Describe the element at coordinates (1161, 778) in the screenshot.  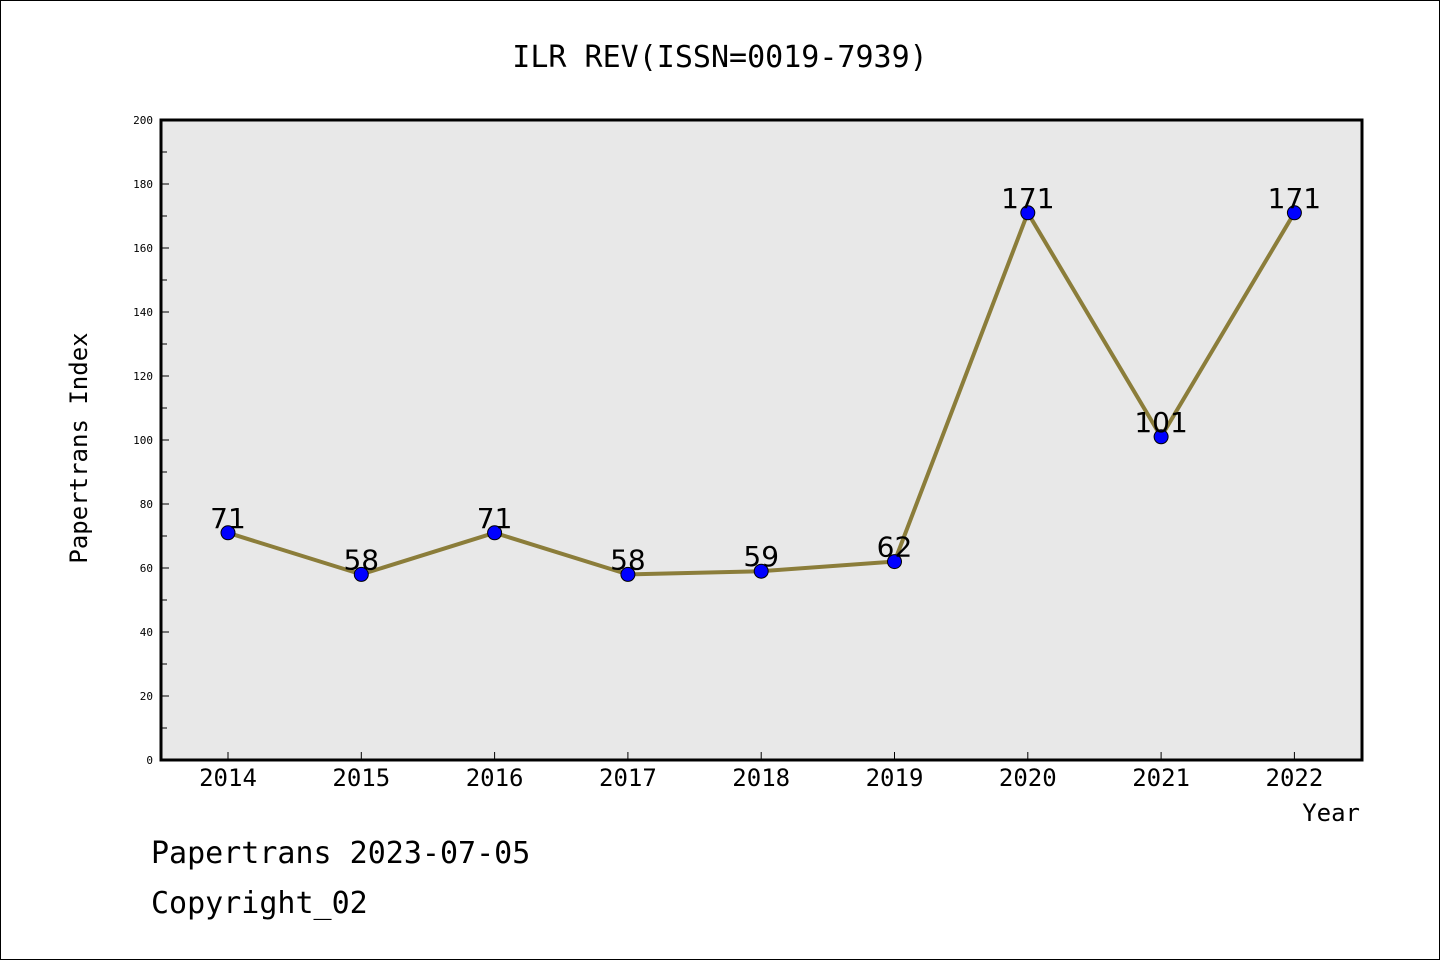
I see `x-tick-label: 2021` at that location.